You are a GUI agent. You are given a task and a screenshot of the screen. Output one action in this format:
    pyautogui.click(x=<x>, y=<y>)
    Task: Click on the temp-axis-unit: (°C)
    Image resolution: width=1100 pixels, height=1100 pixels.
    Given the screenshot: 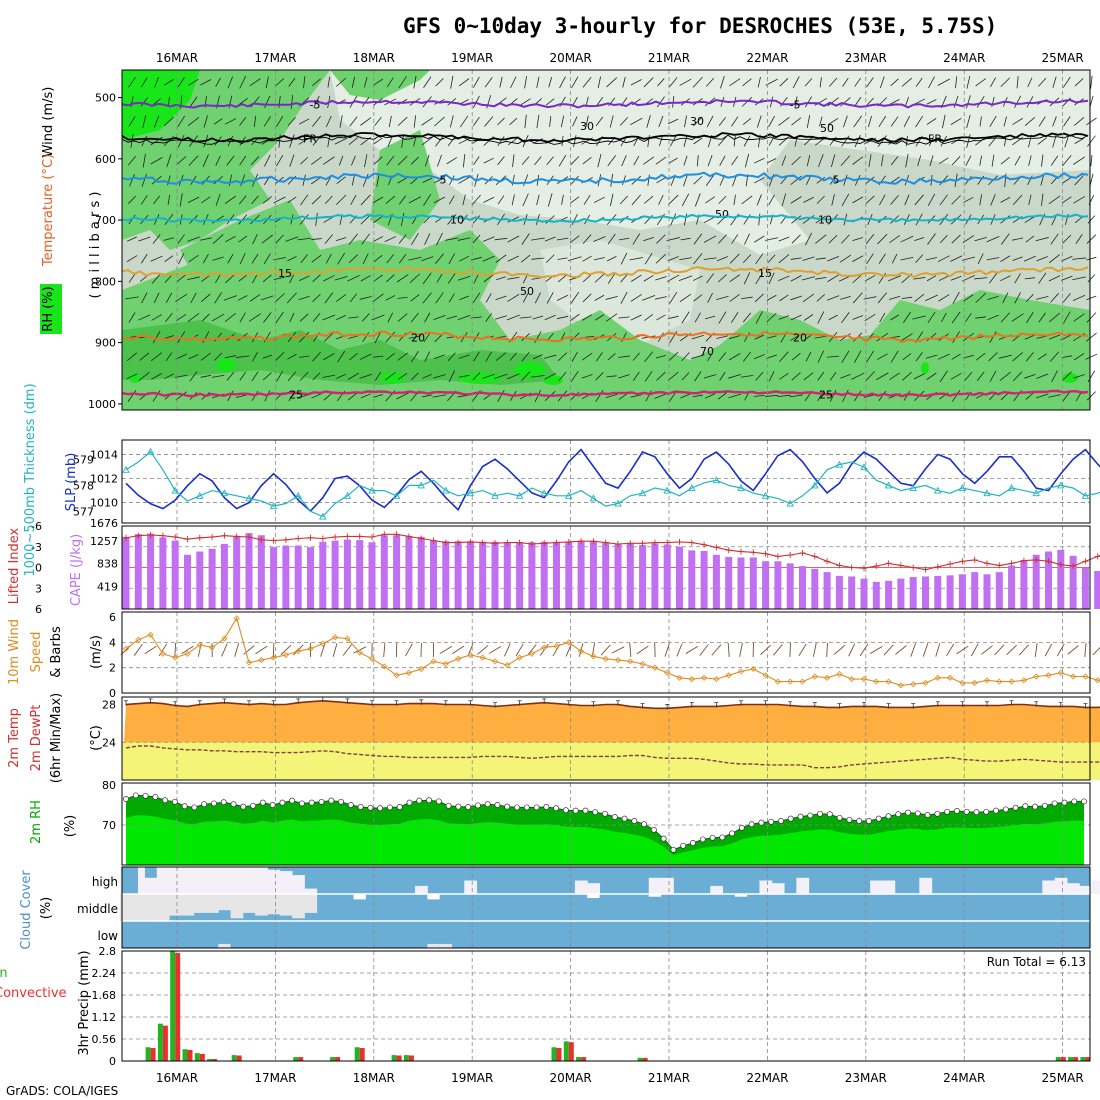 What is the action you would take?
    pyautogui.click(x=96, y=738)
    